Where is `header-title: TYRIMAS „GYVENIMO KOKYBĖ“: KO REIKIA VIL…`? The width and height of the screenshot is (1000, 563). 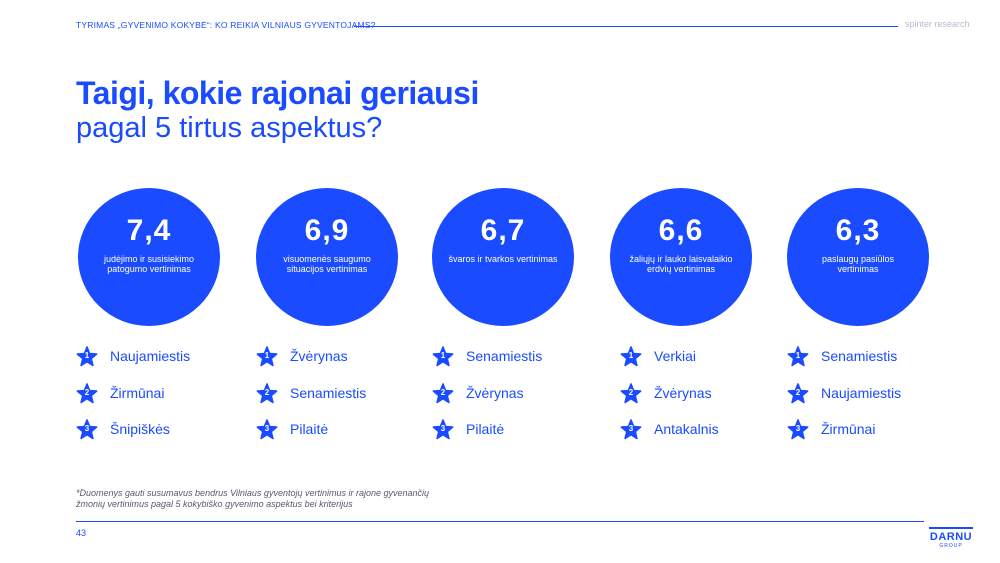 header-title: TYRIMAS „GYVENIMO KOKYBĖ“: KO REIKIA VIL… is located at coordinates (226, 25).